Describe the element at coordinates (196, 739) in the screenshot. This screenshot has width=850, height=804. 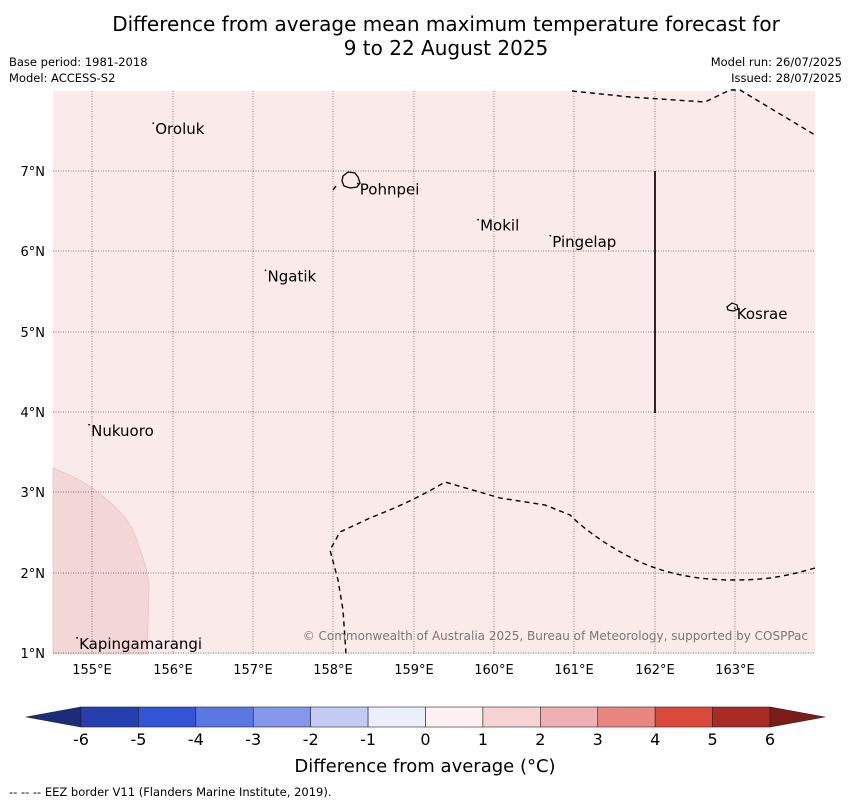
I see `colorbar-tick: -4` at that location.